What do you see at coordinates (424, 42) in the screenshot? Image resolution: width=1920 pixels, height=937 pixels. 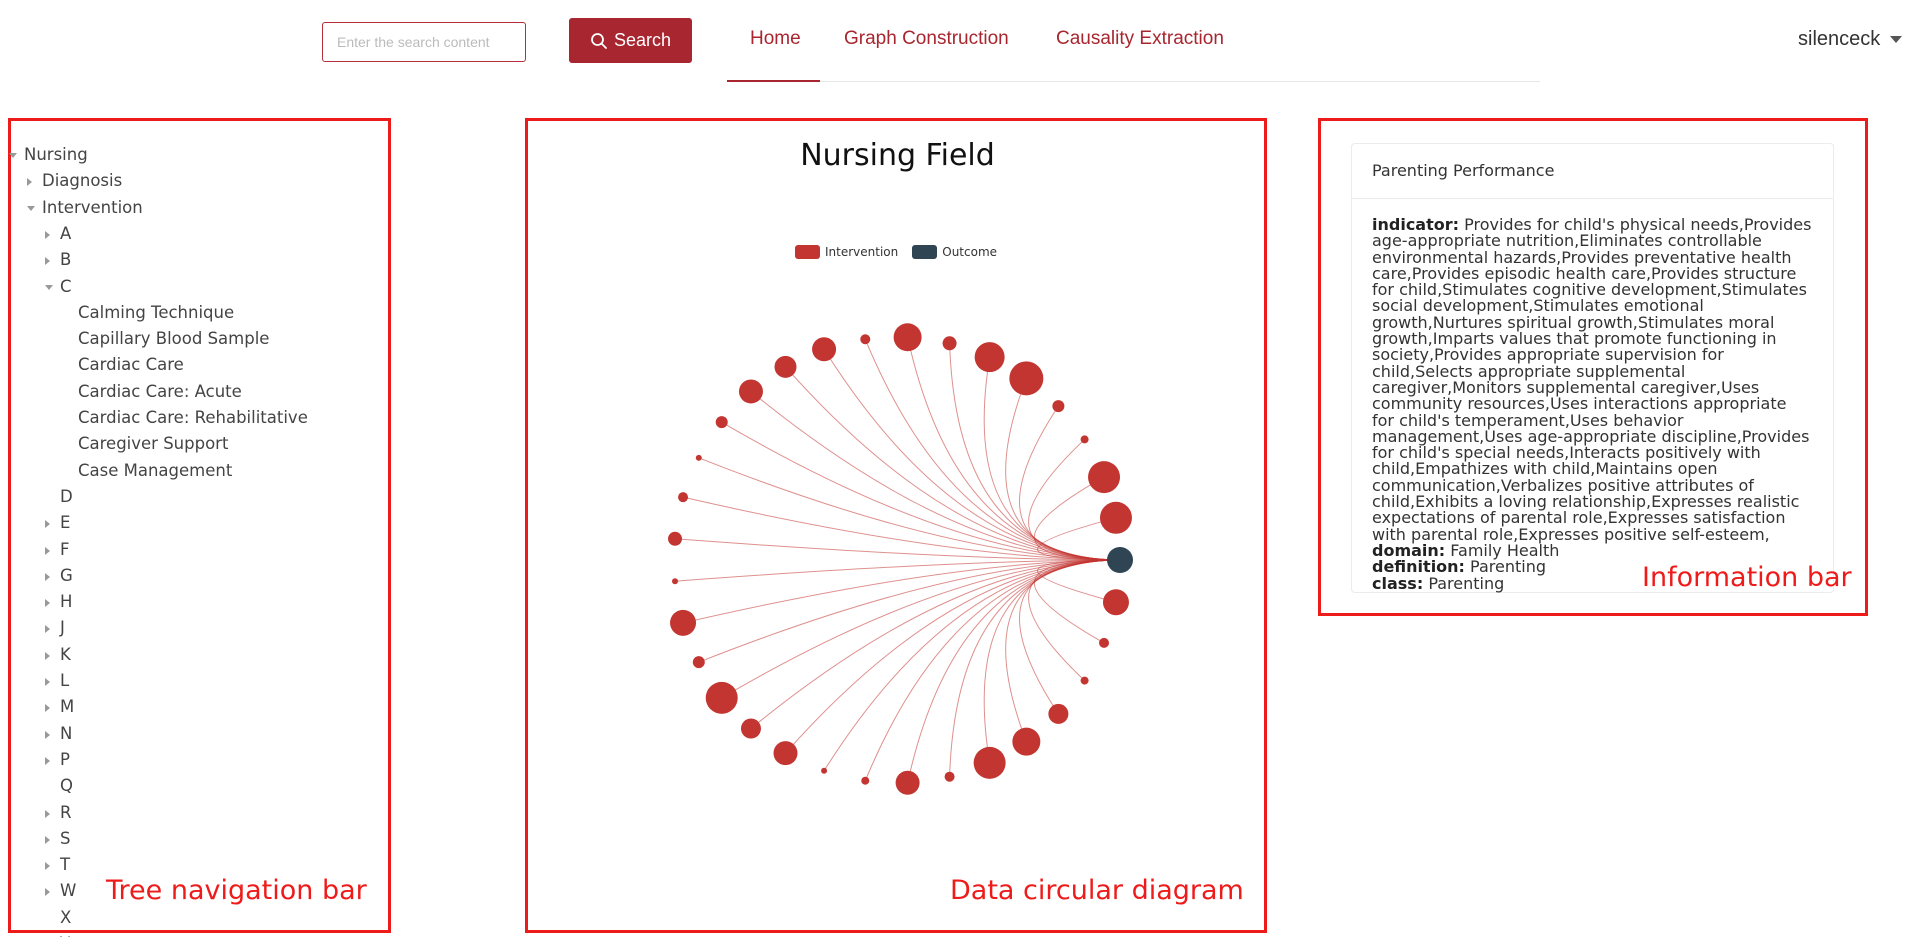 I see `search-input` at bounding box center [424, 42].